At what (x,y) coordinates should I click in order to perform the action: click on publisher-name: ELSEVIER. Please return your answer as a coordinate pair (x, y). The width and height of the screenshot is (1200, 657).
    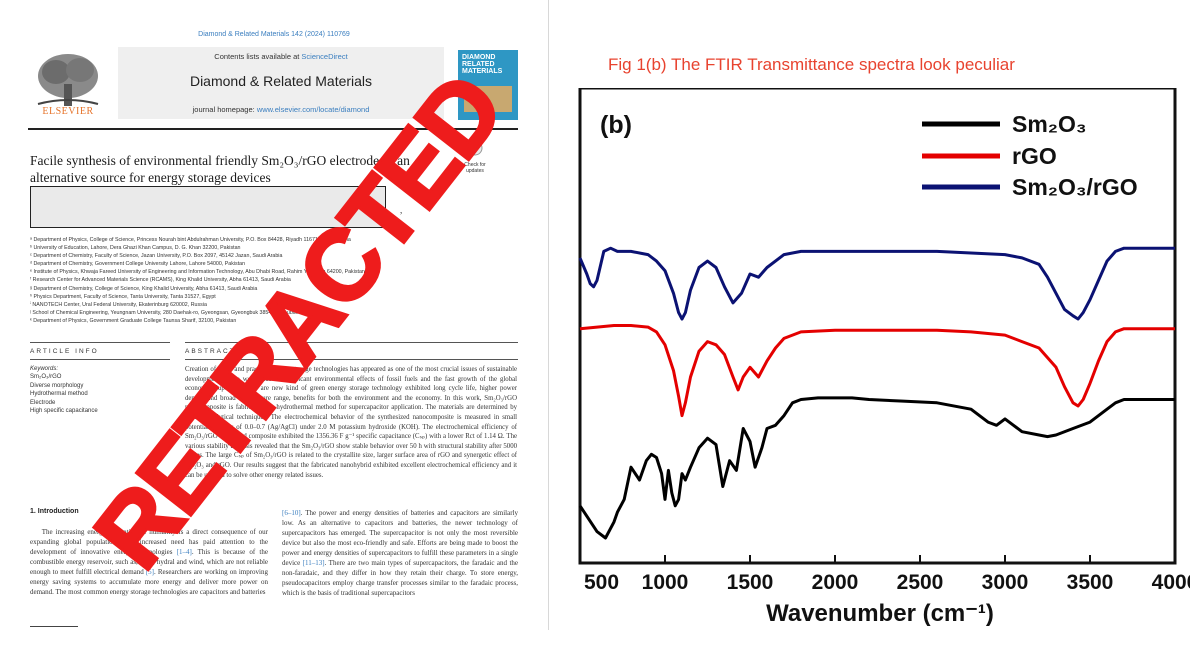
    Looking at the image, I should click on (68, 111).